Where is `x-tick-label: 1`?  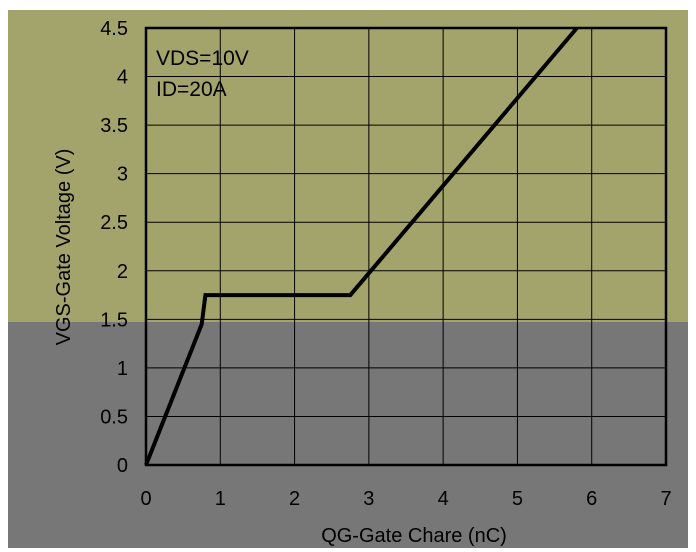 x-tick-label: 1 is located at coordinates (220, 499).